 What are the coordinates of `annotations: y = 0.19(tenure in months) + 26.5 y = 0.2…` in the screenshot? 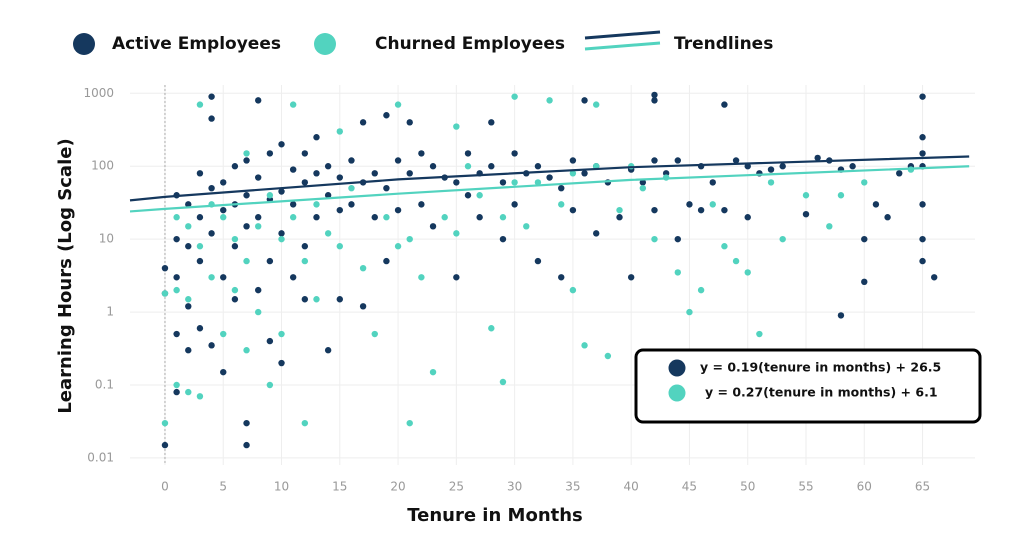 It's located at (804, 380).